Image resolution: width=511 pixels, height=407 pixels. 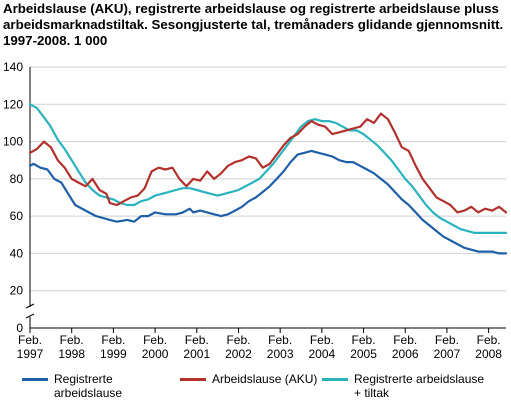 What do you see at coordinates (88, 386) in the screenshot?
I see `legend-label: Registrerte arbeidslause` at bounding box center [88, 386].